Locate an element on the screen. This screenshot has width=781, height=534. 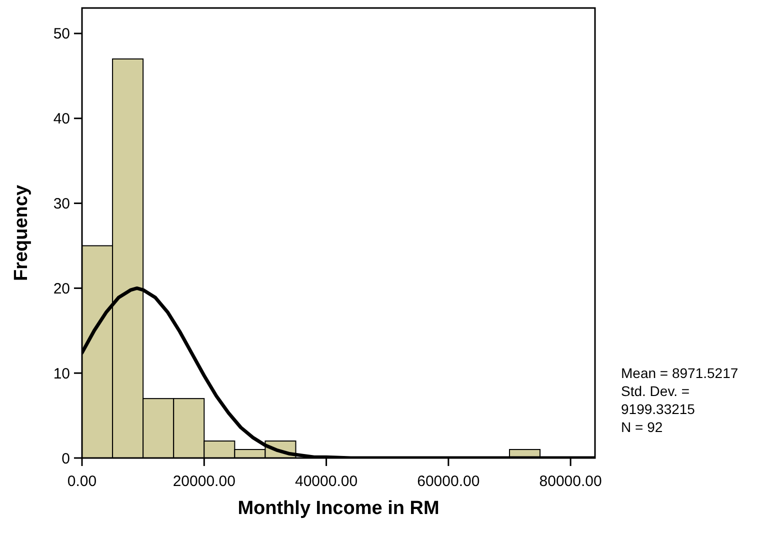
x-tick-label: 20000.00 is located at coordinates (204, 481).